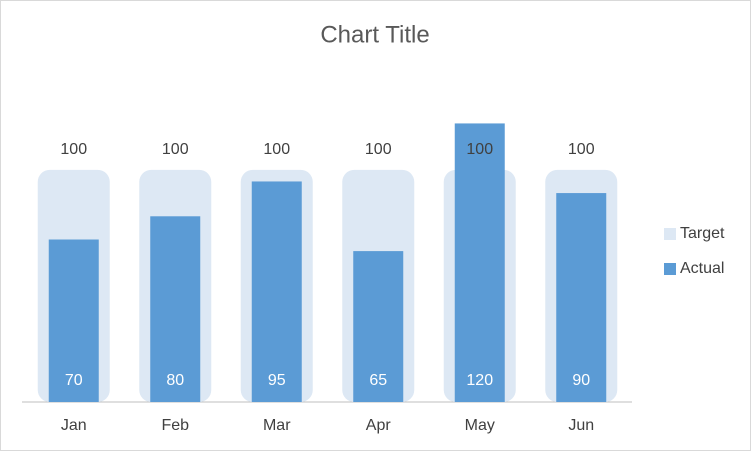  Describe the element at coordinates (479, 380) in the screenshot. I see `value-label: 120` at that location.